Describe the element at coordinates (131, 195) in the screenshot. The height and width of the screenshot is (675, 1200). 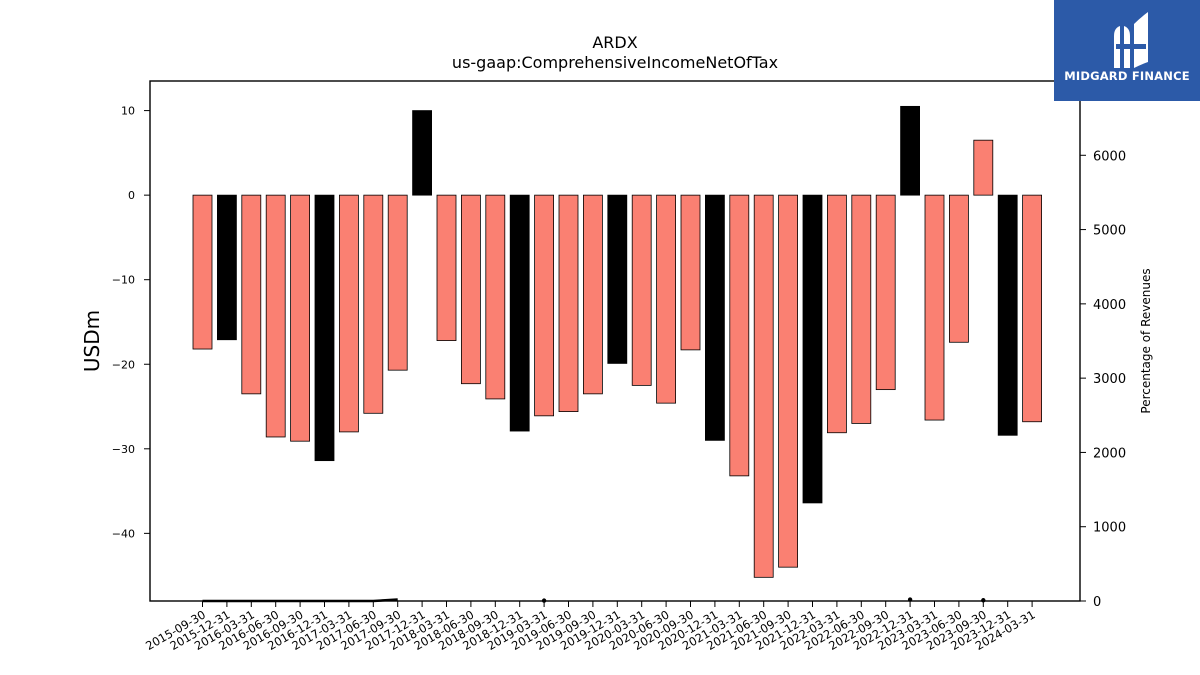
I see `y-tick-label: 0` at that location.